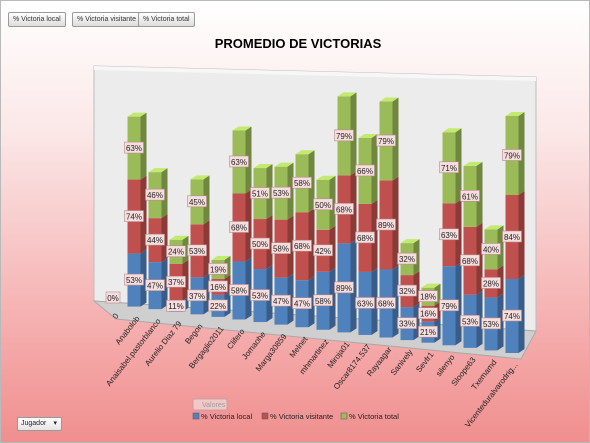 The image size is (590, 443). I want to click on data-label: 51%, so click(260, 194).